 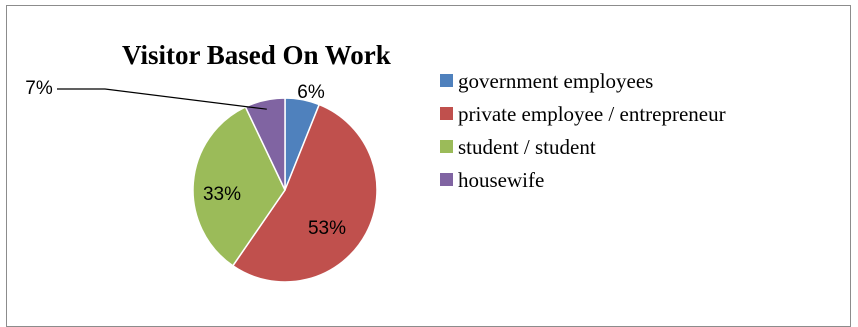 What do you see at coordinates (446, 80) in the screenshot?
I see `legend-swatch-government-employees` at bounding box center [446, 80].